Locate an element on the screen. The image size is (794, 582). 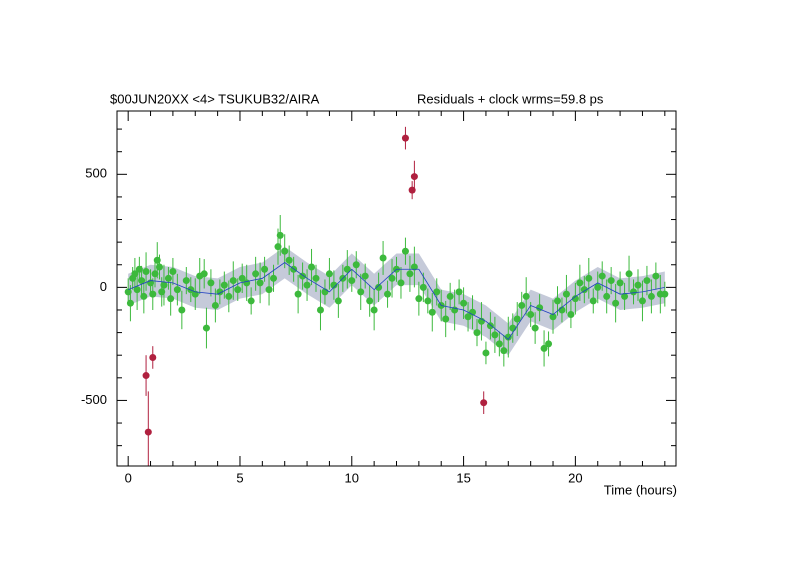
x-axis-label: Time (hours) is located at coordinates (640, 489).